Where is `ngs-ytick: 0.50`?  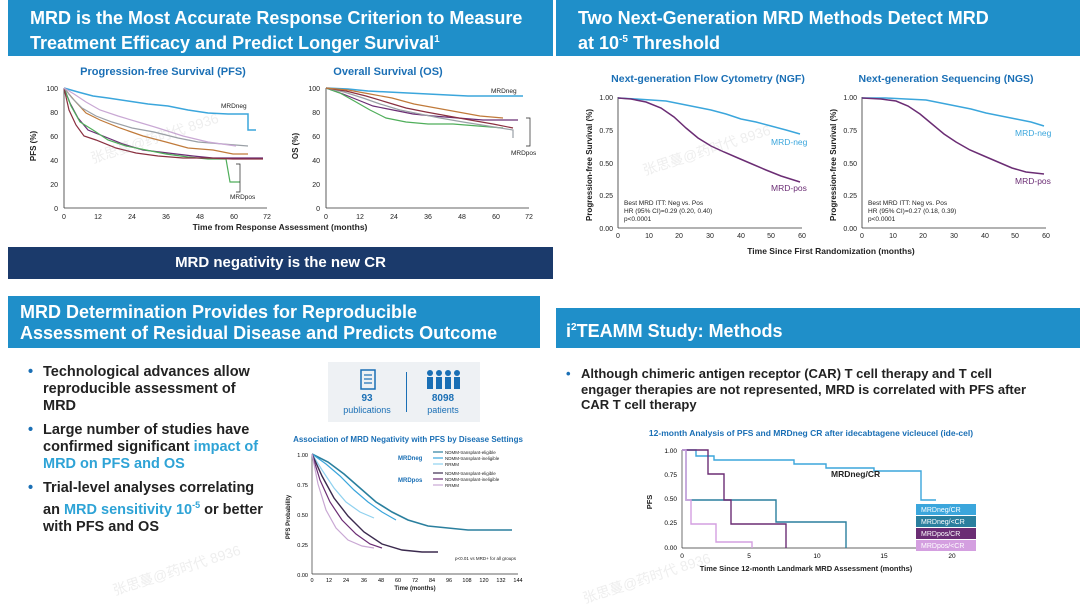 ngs-ytick: 0.50 is located at coordinates (850, 164).